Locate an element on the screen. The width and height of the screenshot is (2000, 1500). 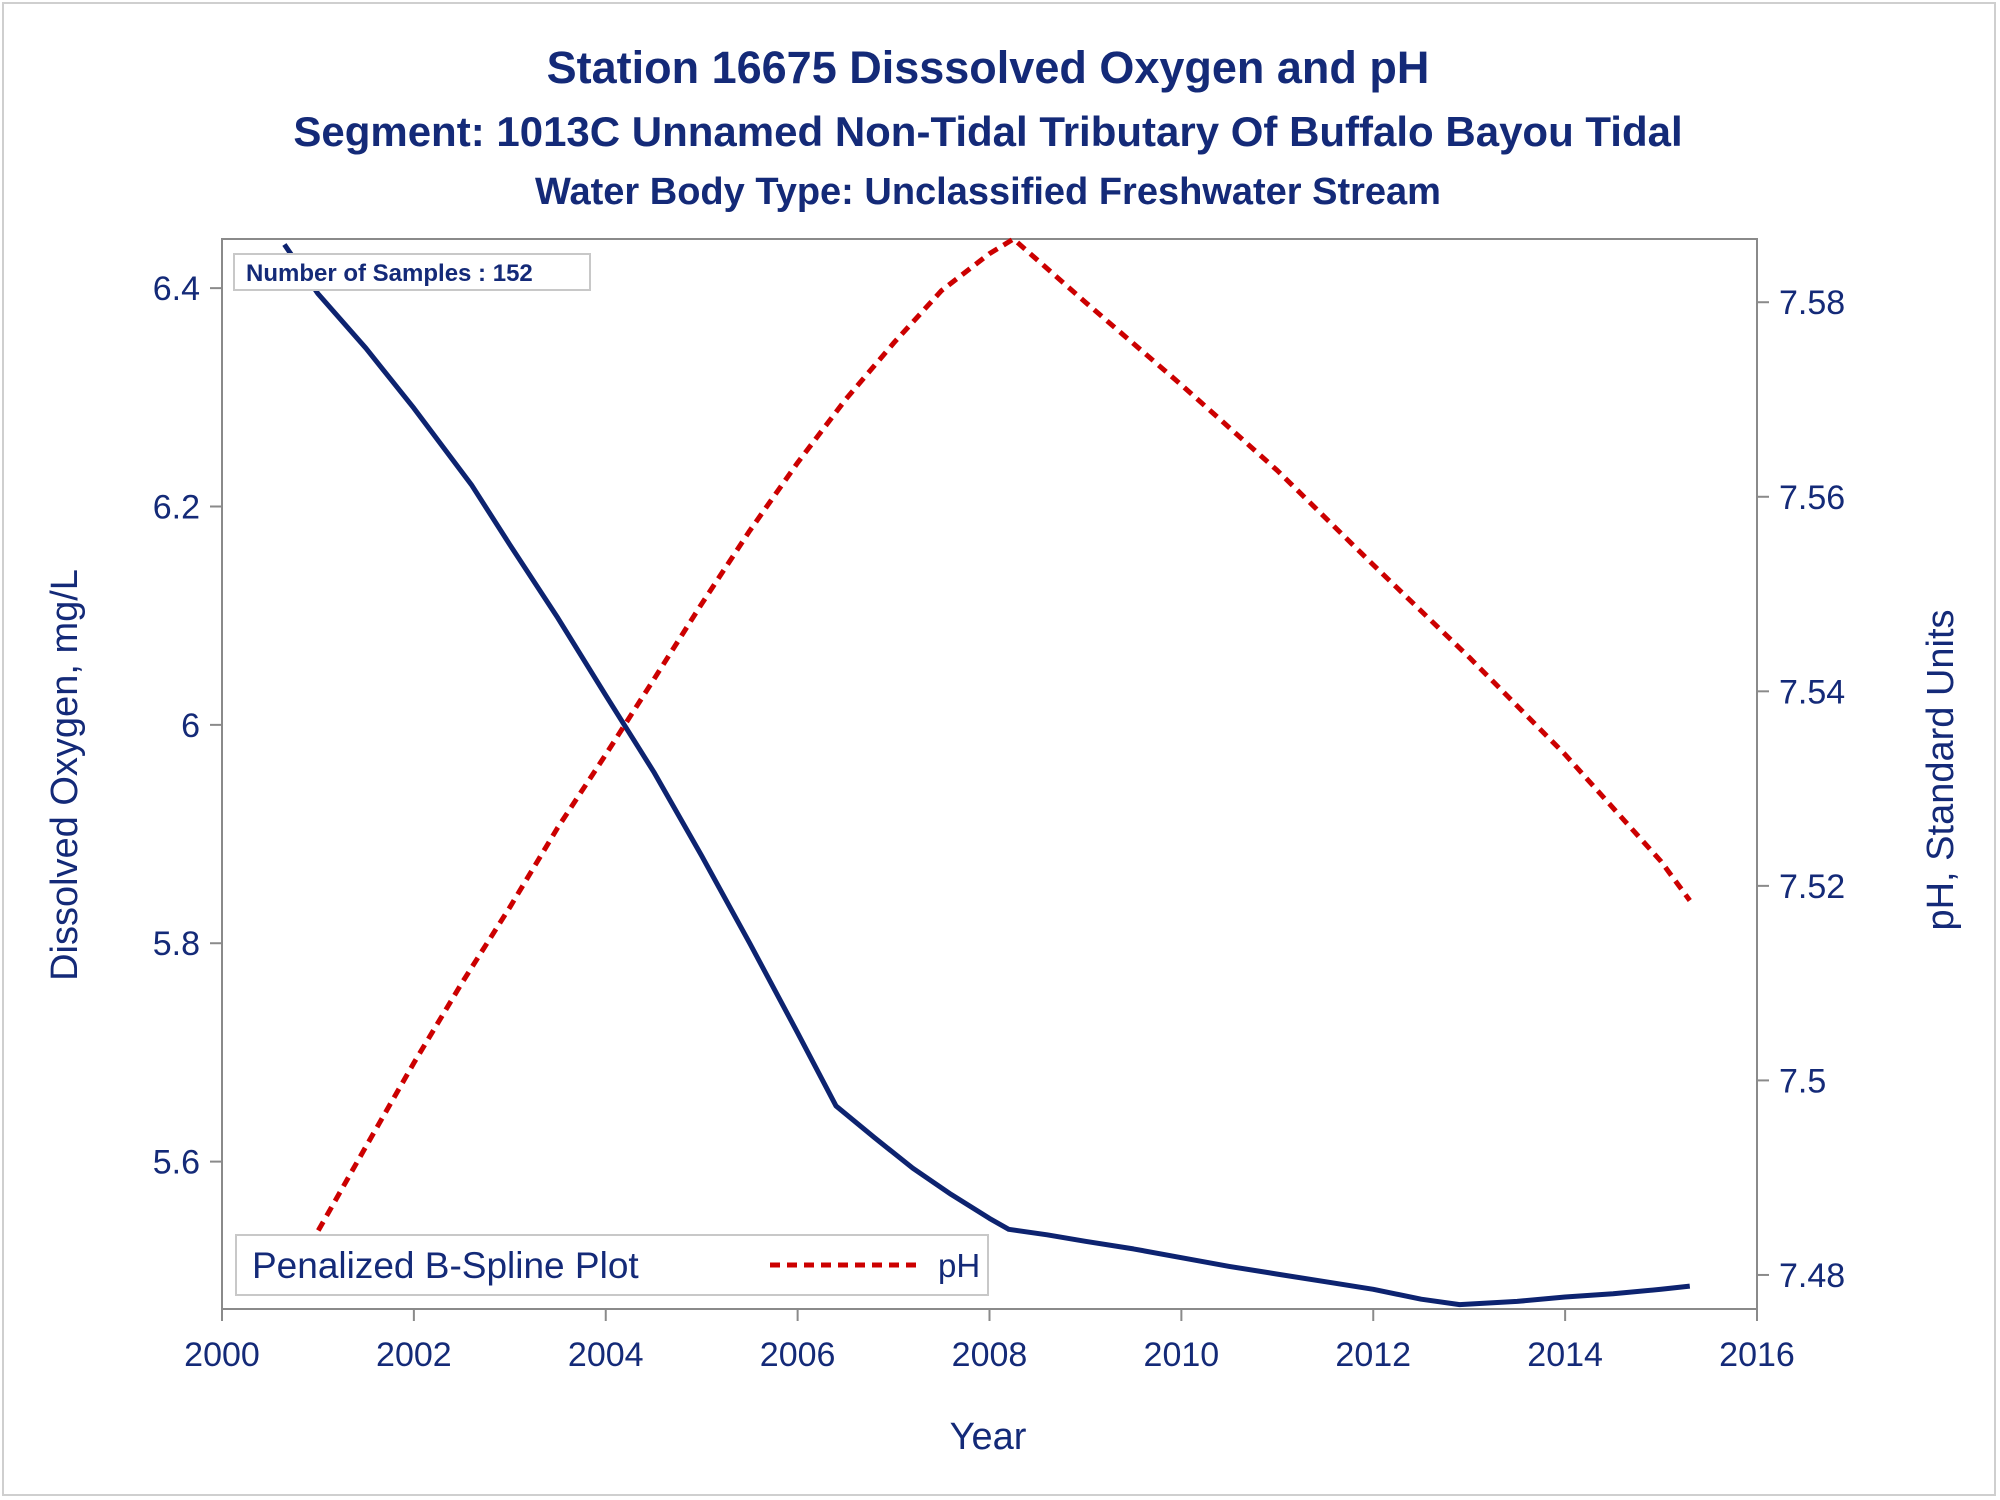
y-axis-left: 5.6 5.8 6 6.2 6.4 is located at coordinates (187, 726).